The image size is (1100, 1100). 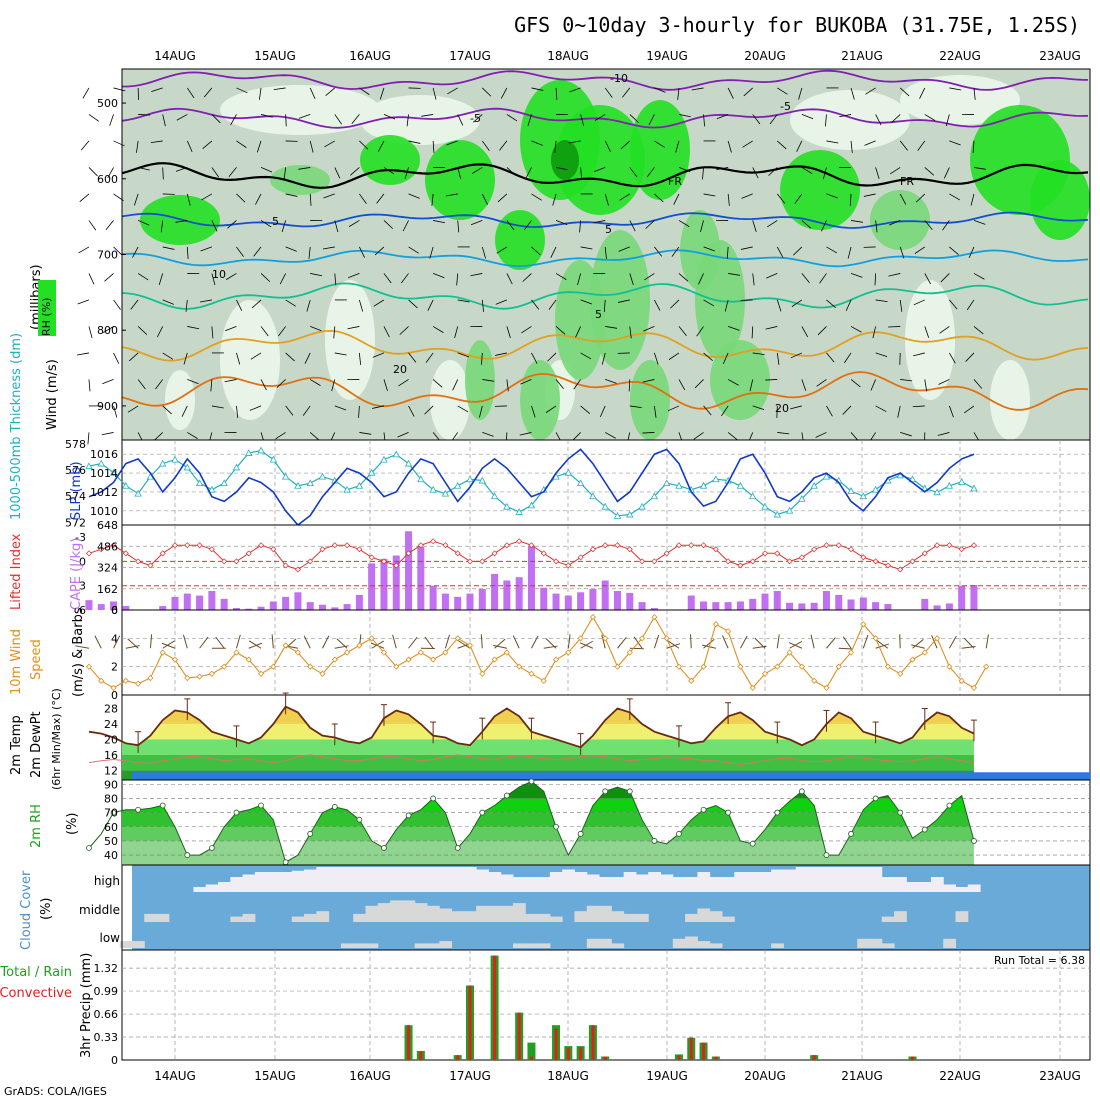 I want to click on precip-conv-bar, so click(x=605, y=1058).